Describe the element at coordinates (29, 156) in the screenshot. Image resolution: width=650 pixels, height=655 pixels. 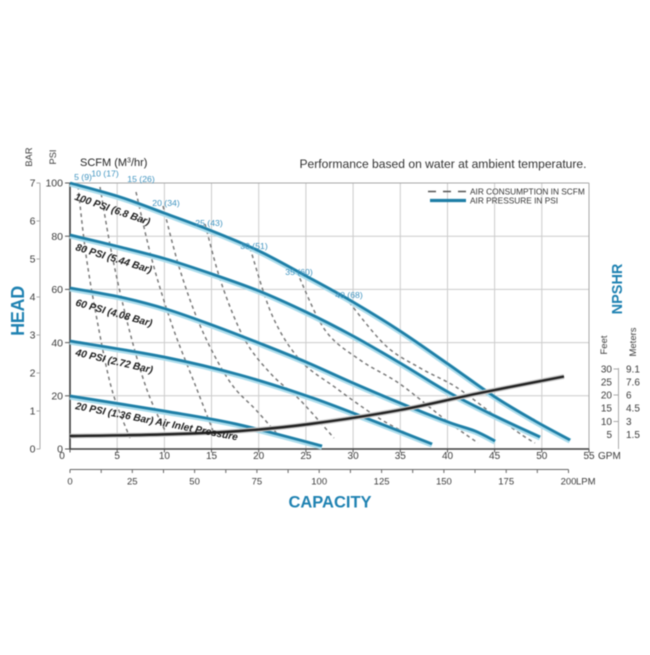
I see `svg-text: BAR` at that location.